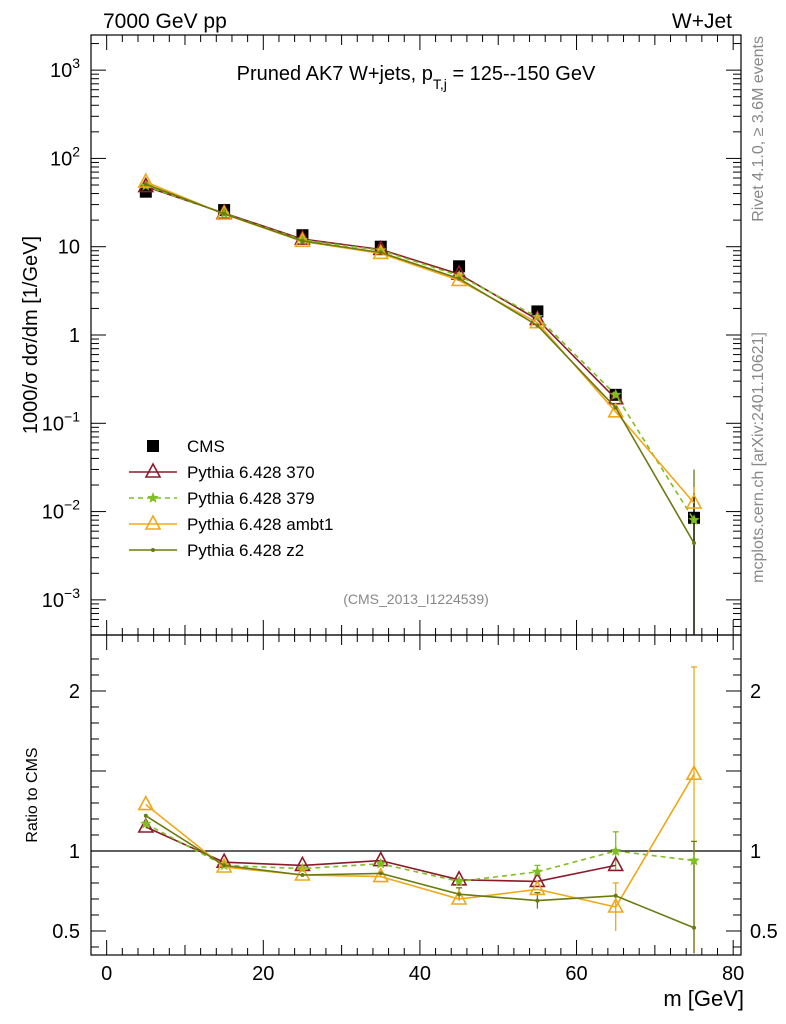  Describe the element at coordinates (74, 852) in the screenshot. I see `ratio-y-tick-label: 1` at that location.